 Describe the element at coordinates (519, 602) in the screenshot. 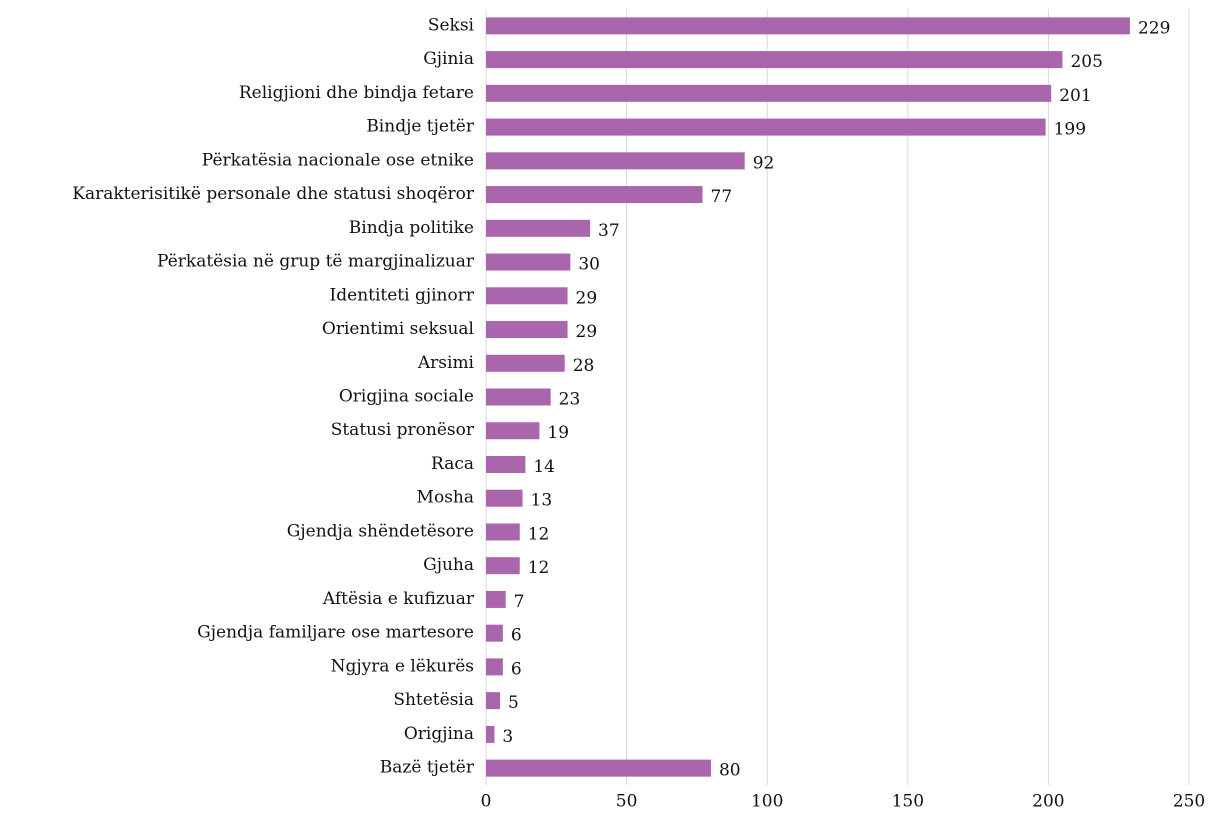

I see `value-label: 7` at that location.